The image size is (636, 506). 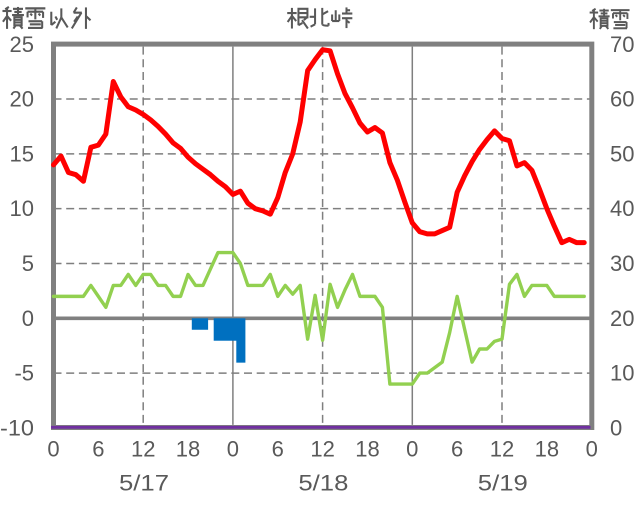 What do you see at coordinates (622, 263) in the screenshot?
I see `svg-text: 30` at bounding box center [622, 263].